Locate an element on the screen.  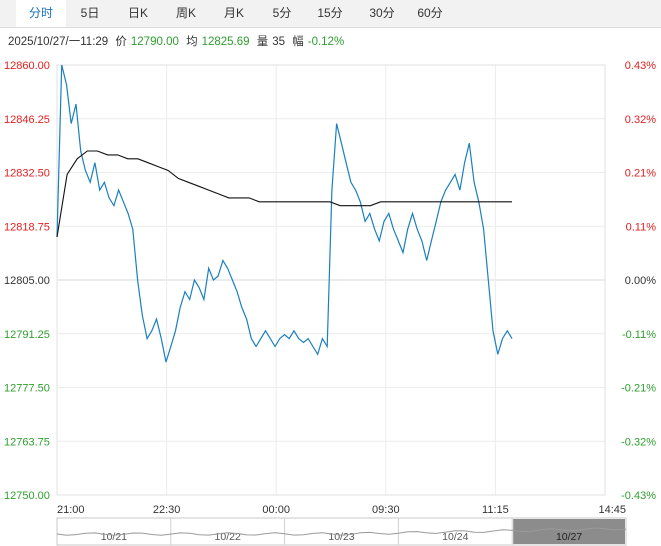
date-scroller: 10/21 10/22 10/23 10/24 10/27 is located at coordinates (341, 531).